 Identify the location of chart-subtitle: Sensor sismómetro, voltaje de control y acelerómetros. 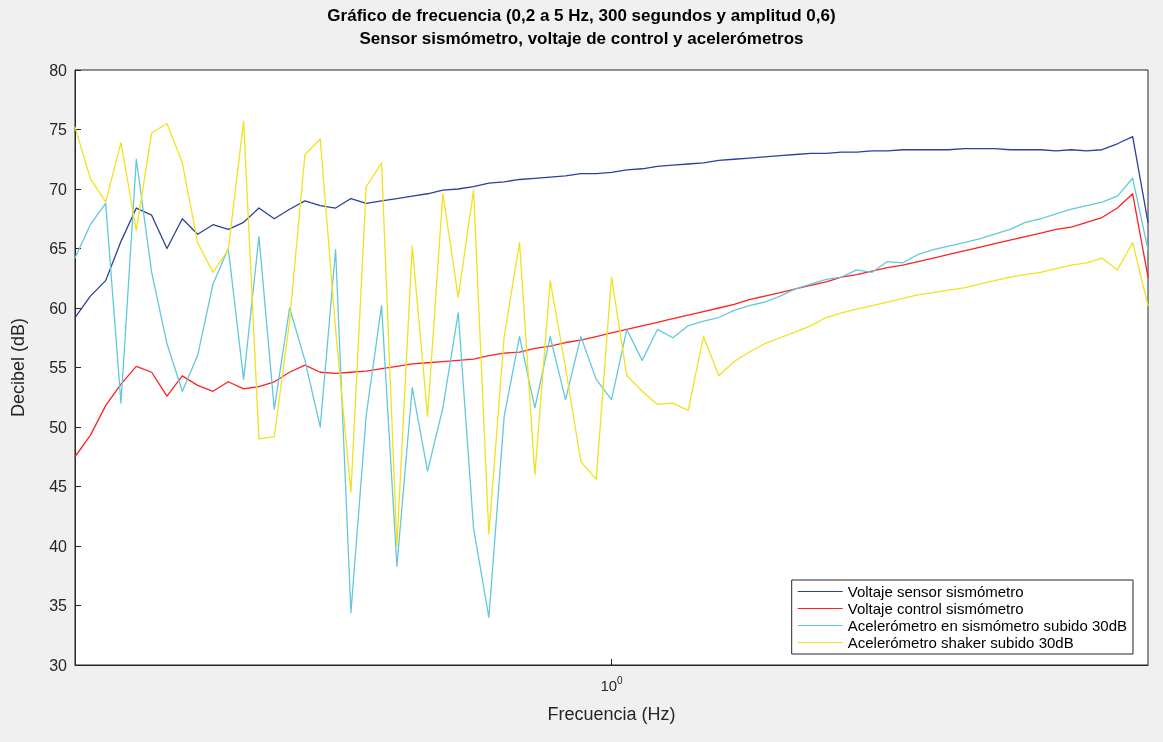
(581, 38).